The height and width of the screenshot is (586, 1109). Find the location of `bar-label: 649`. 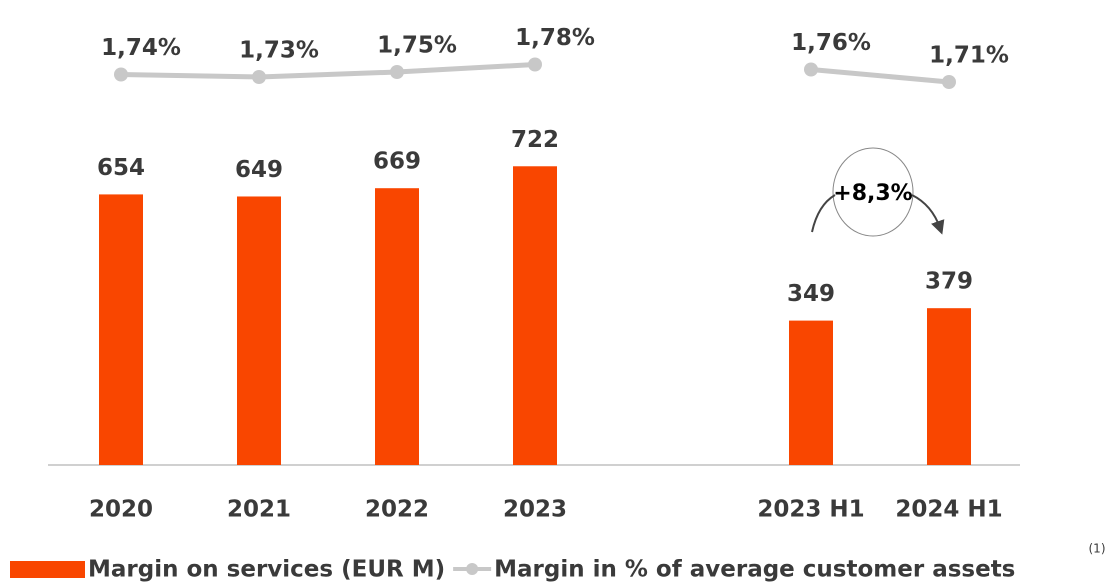

bar-label: 649 is located at coordinates (259, 170).